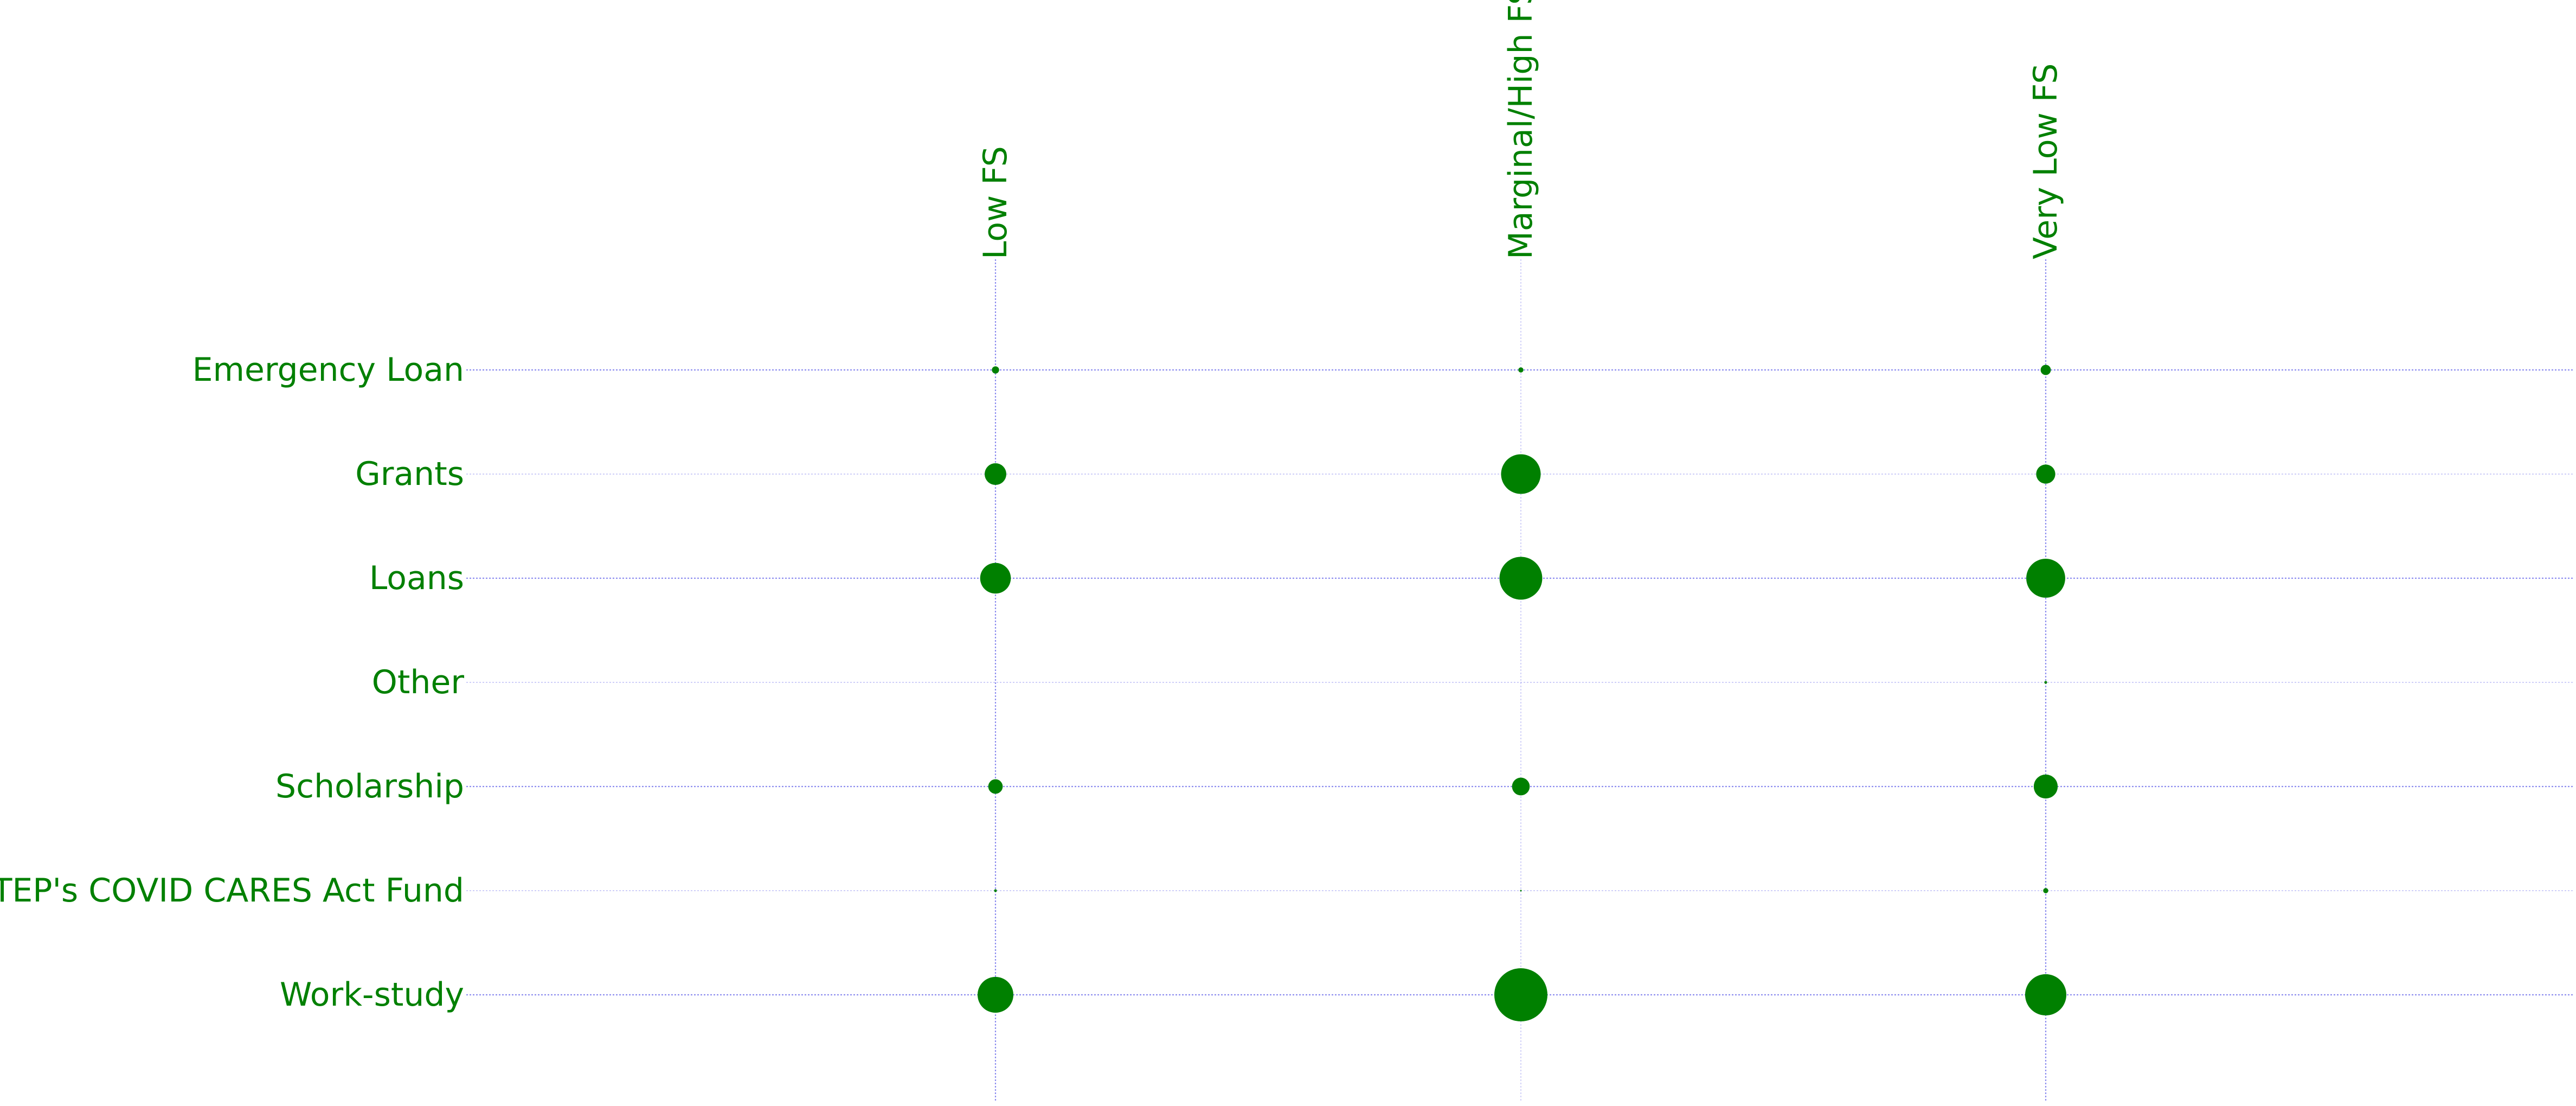  Describe the element at coordinates (328, 370) in the screenshot. I see `row-label: Emergency Loan` at that location.